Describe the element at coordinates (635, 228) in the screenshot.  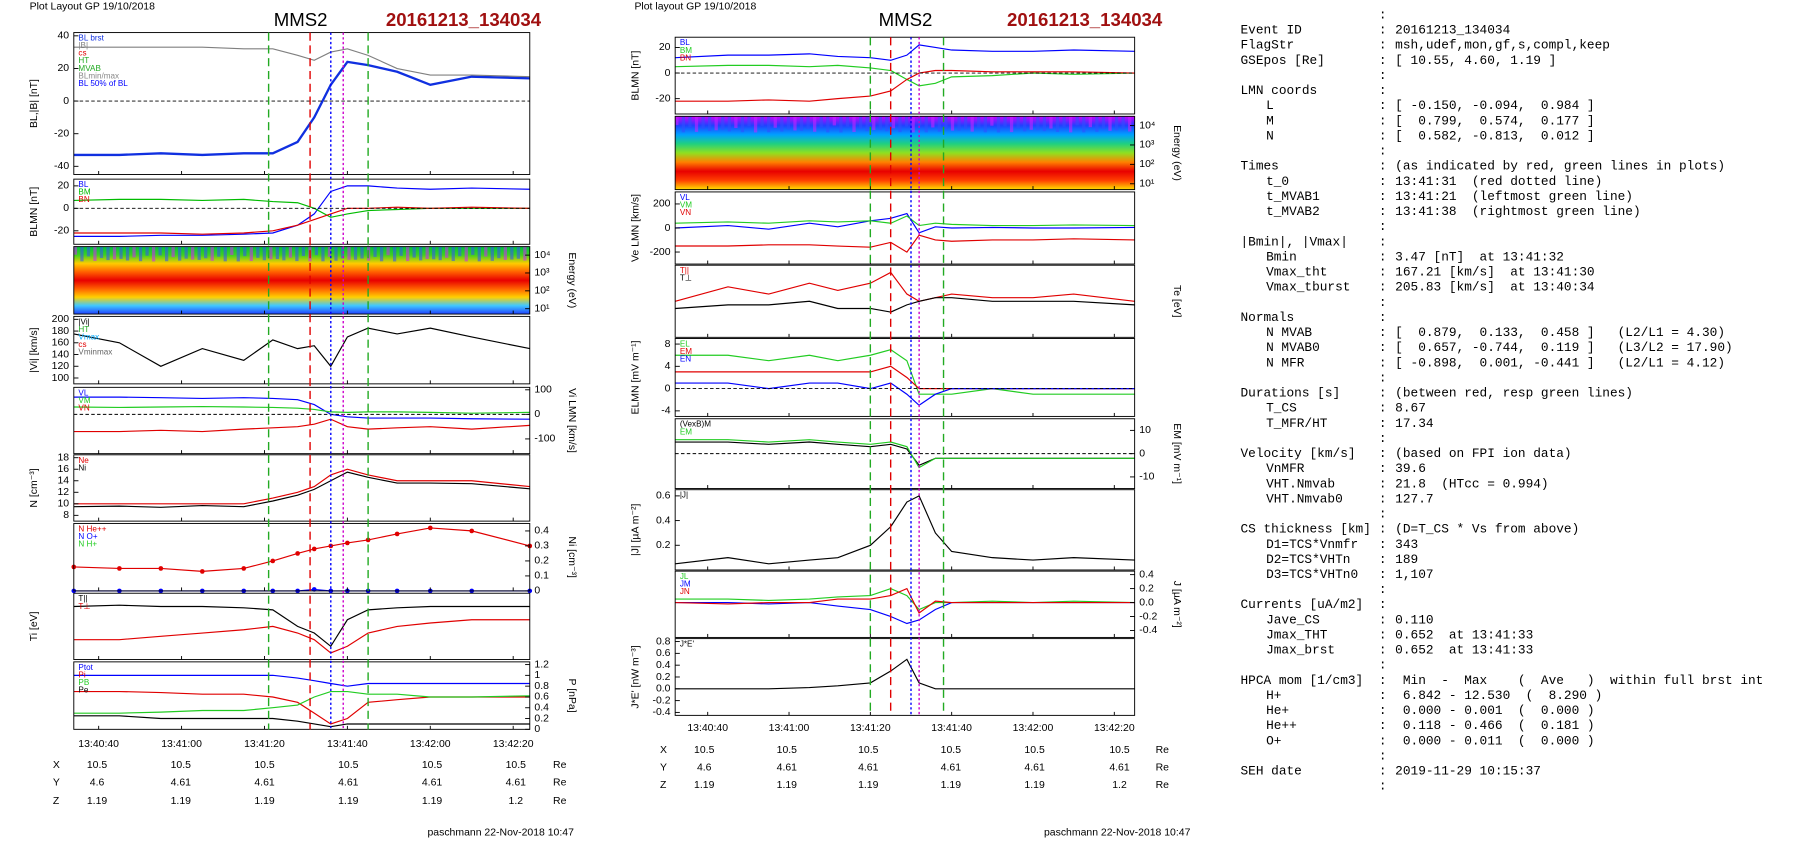
I see `y-axis-label: Ve LMN [km/s]` at that location.